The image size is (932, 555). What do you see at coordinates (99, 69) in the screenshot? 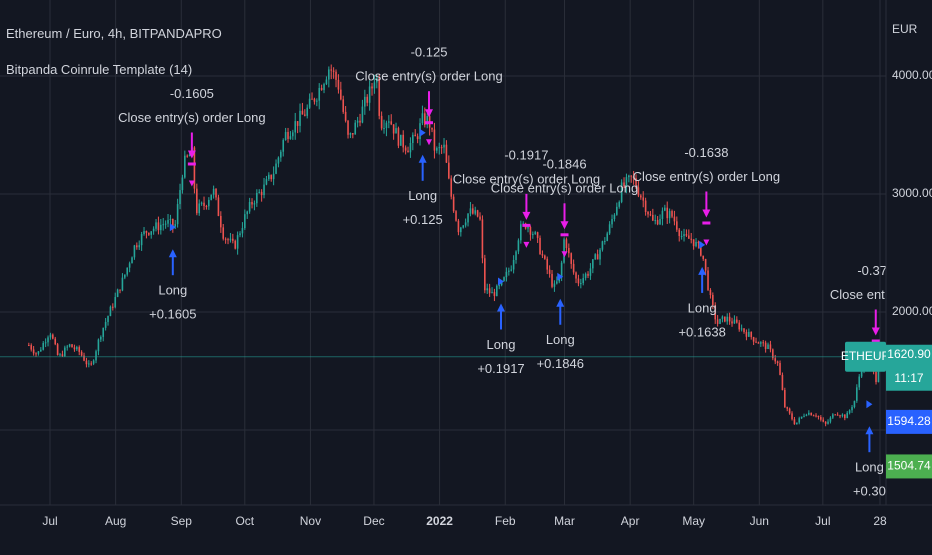
I see `strategy-title: Bitpanda Coinrule Template (14)` at bounding box center [99, 69].